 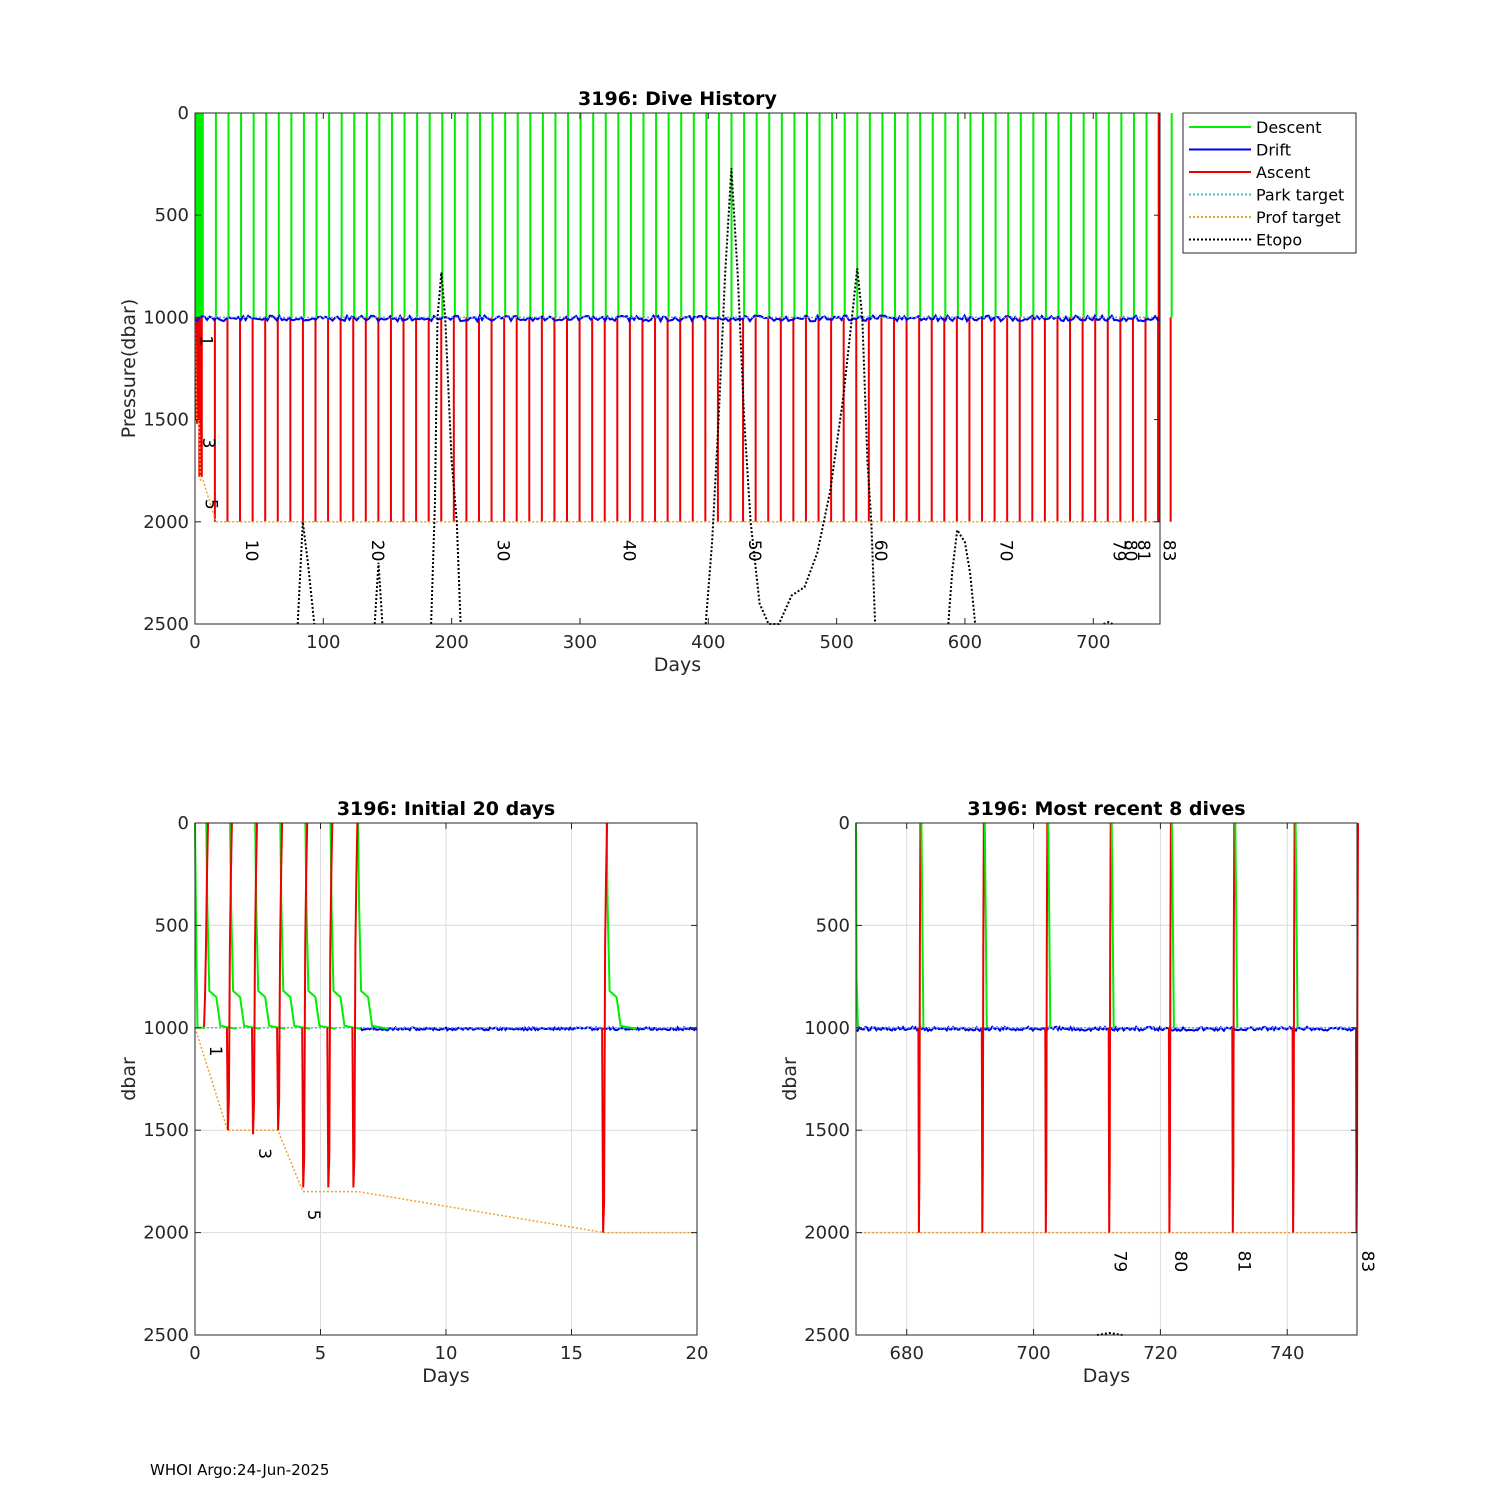 I want to click on x-tick-label: 740, so click(x=1287, y=1353).